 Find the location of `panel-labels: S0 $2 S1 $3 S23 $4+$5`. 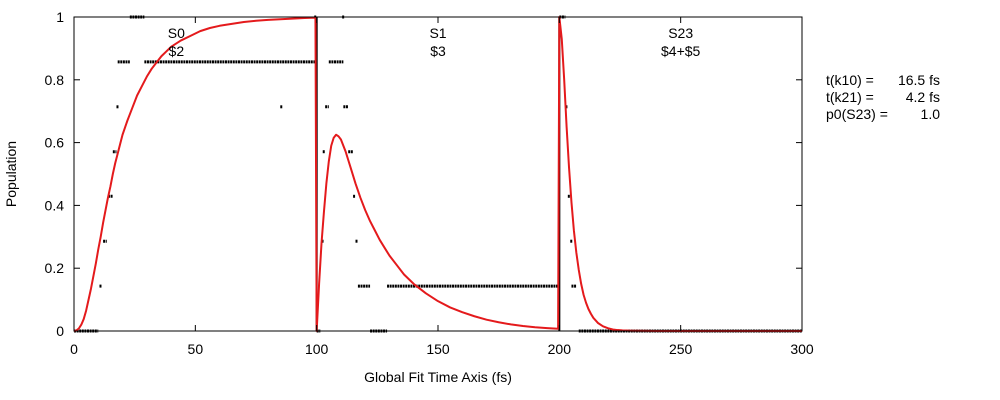

panel-labels: S0 $2 S1 $3 S23 $4+$5 is located at coordinates (434, 42).